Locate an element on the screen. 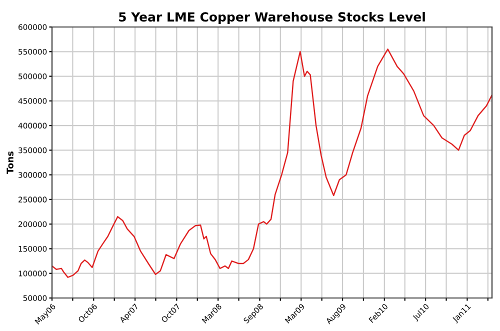 This screenshot has height=331, width=500. y-axis-title: Tons is located at coordinates (10, 162).